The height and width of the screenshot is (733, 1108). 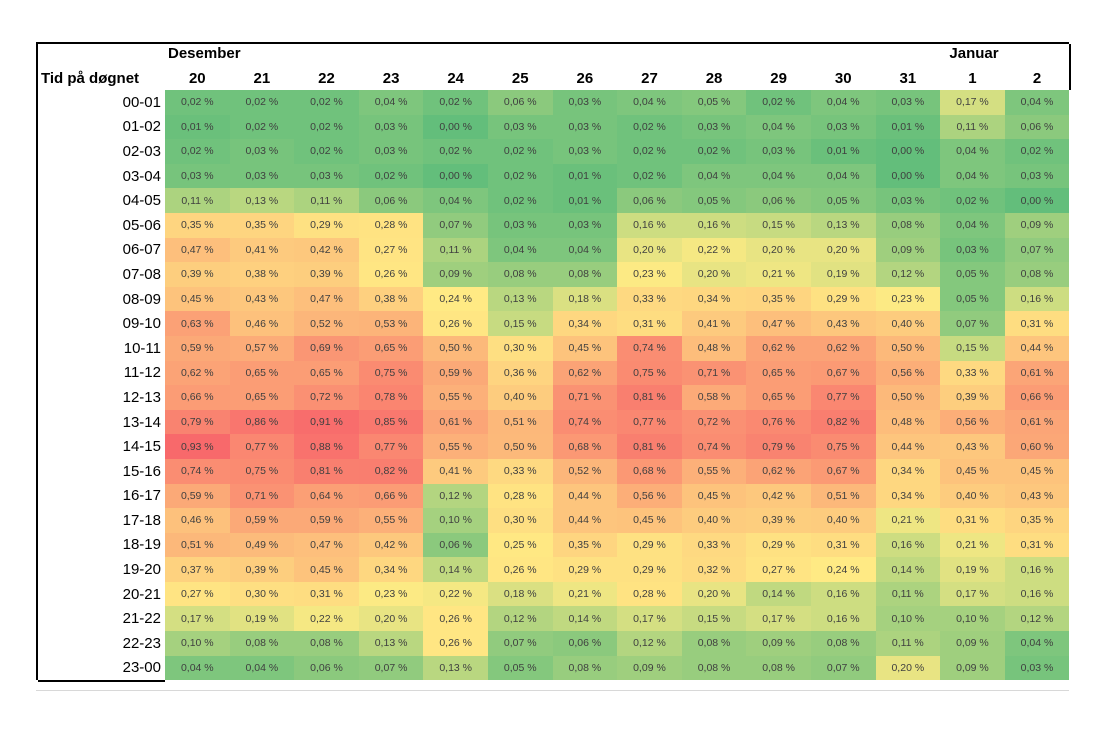 What do you see at coordinates (326, 496) in the screenshot?
I see `heatmap-cell: 0,64 %` at bounding box center [326, 496].